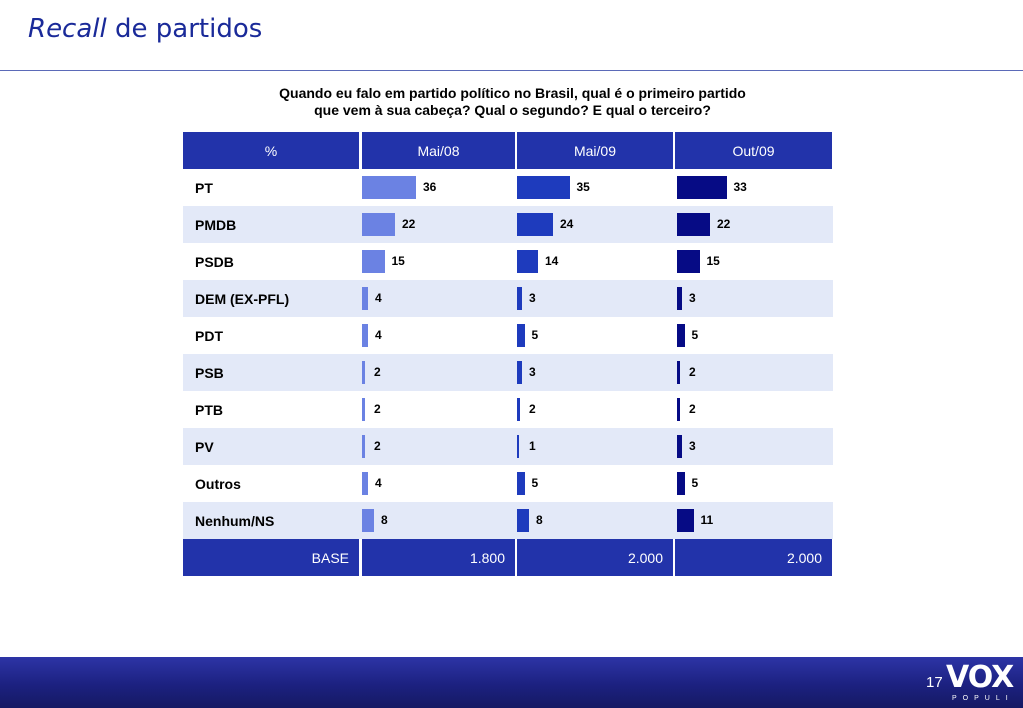 This screenshot has height=708, width=1023. Describe the element at coordinates (511, 682) in the screenshot. I see `footer-band` at that location.